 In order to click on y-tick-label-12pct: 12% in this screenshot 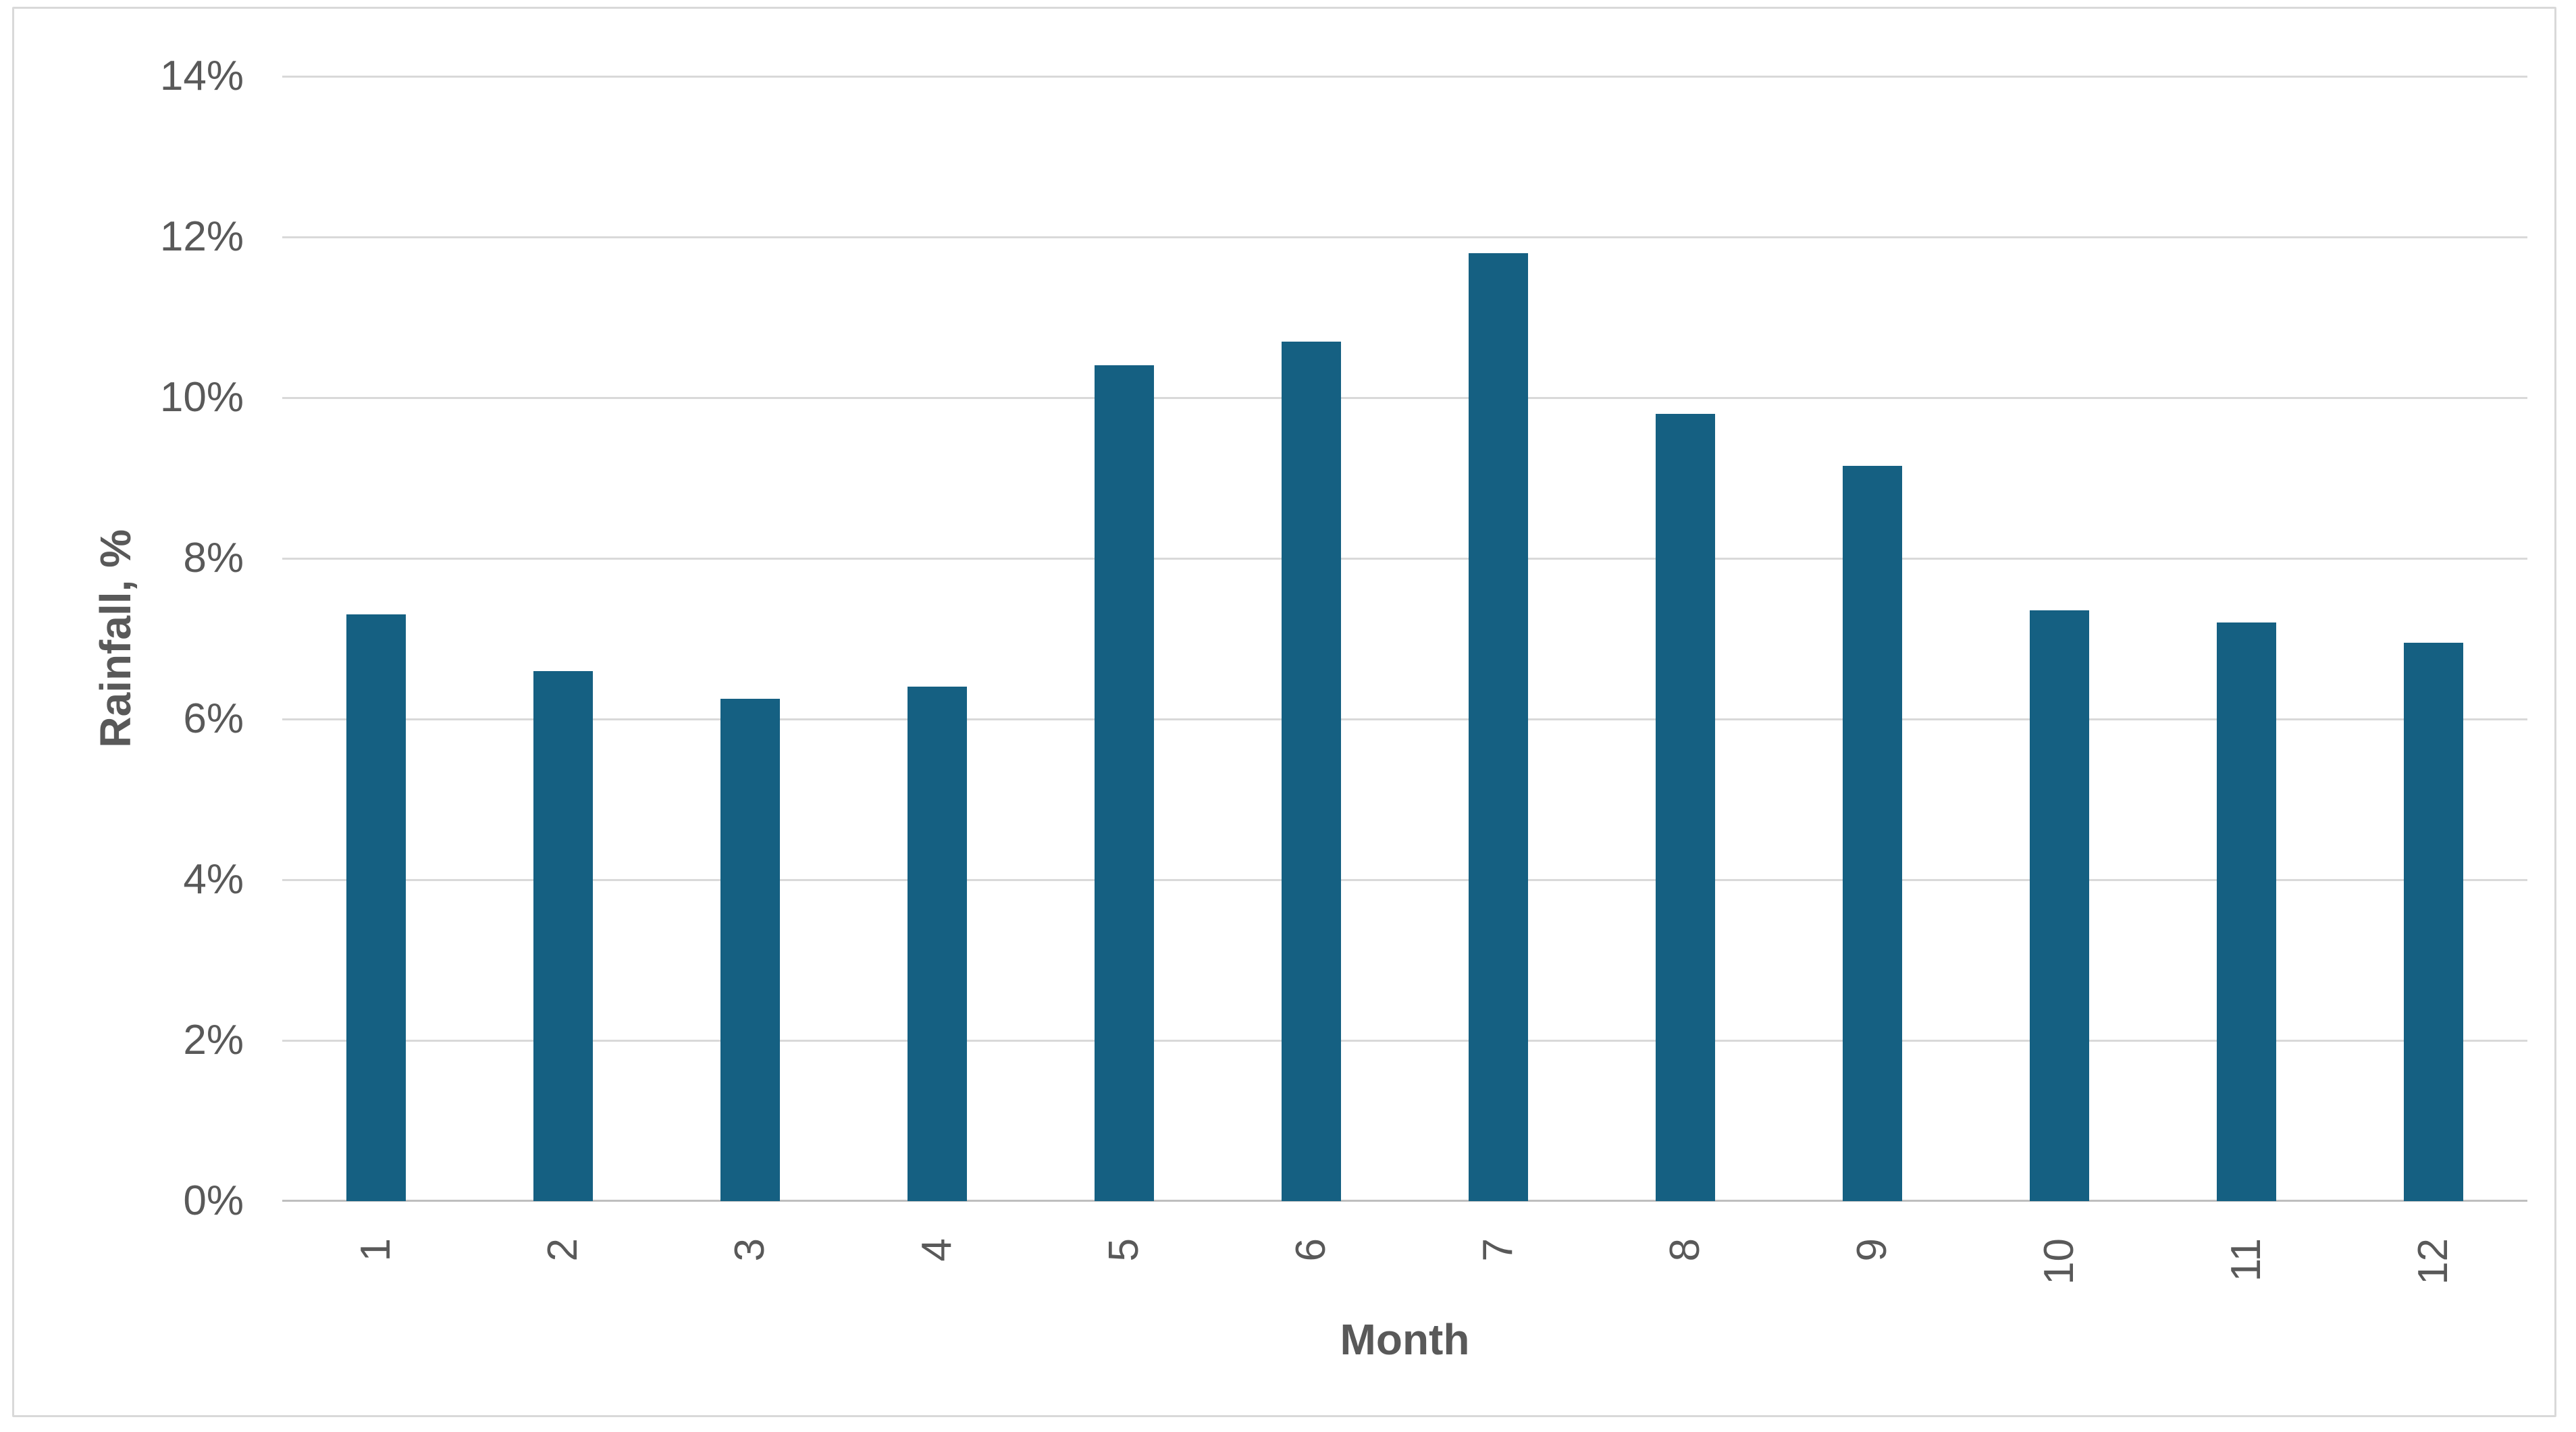, I will do `click(201, 237)`.